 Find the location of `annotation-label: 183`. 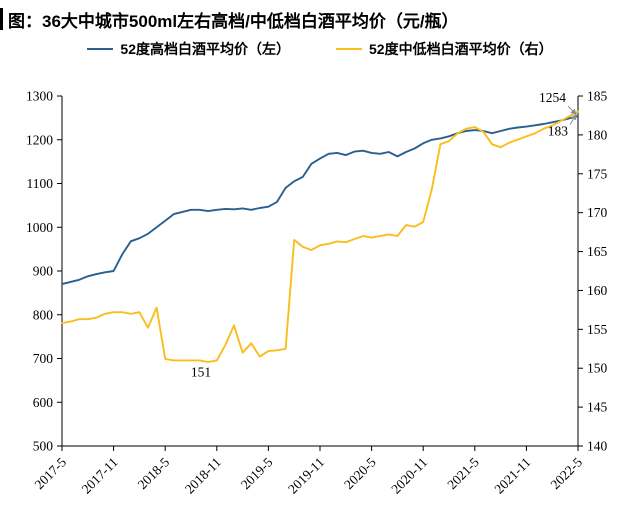

annotation-label: 183 is located at coordinates (558, 131).